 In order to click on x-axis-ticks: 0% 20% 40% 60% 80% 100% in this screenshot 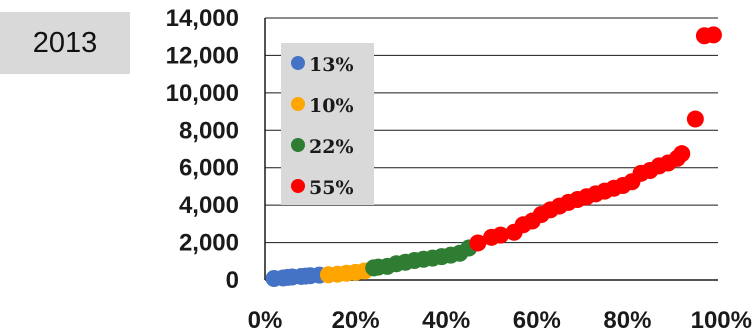, I will do `click(500, 320)`.